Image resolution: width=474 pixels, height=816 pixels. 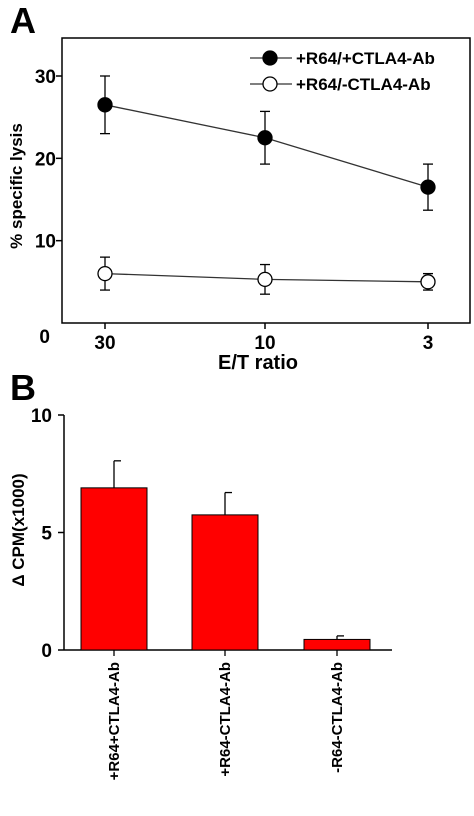 I want to click on y-axis-a: 0 10 20 30, so click(x=48, y=207).